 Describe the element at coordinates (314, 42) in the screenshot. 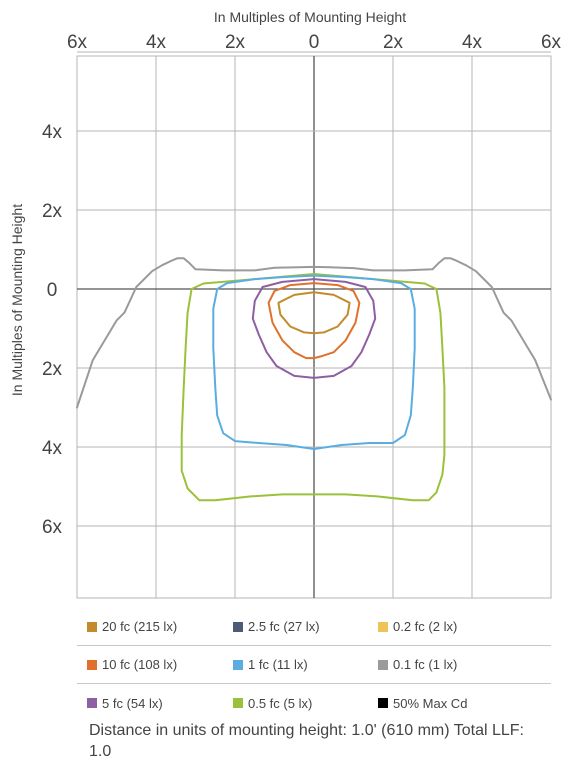

I see `x-tick-label: 0` at that location.